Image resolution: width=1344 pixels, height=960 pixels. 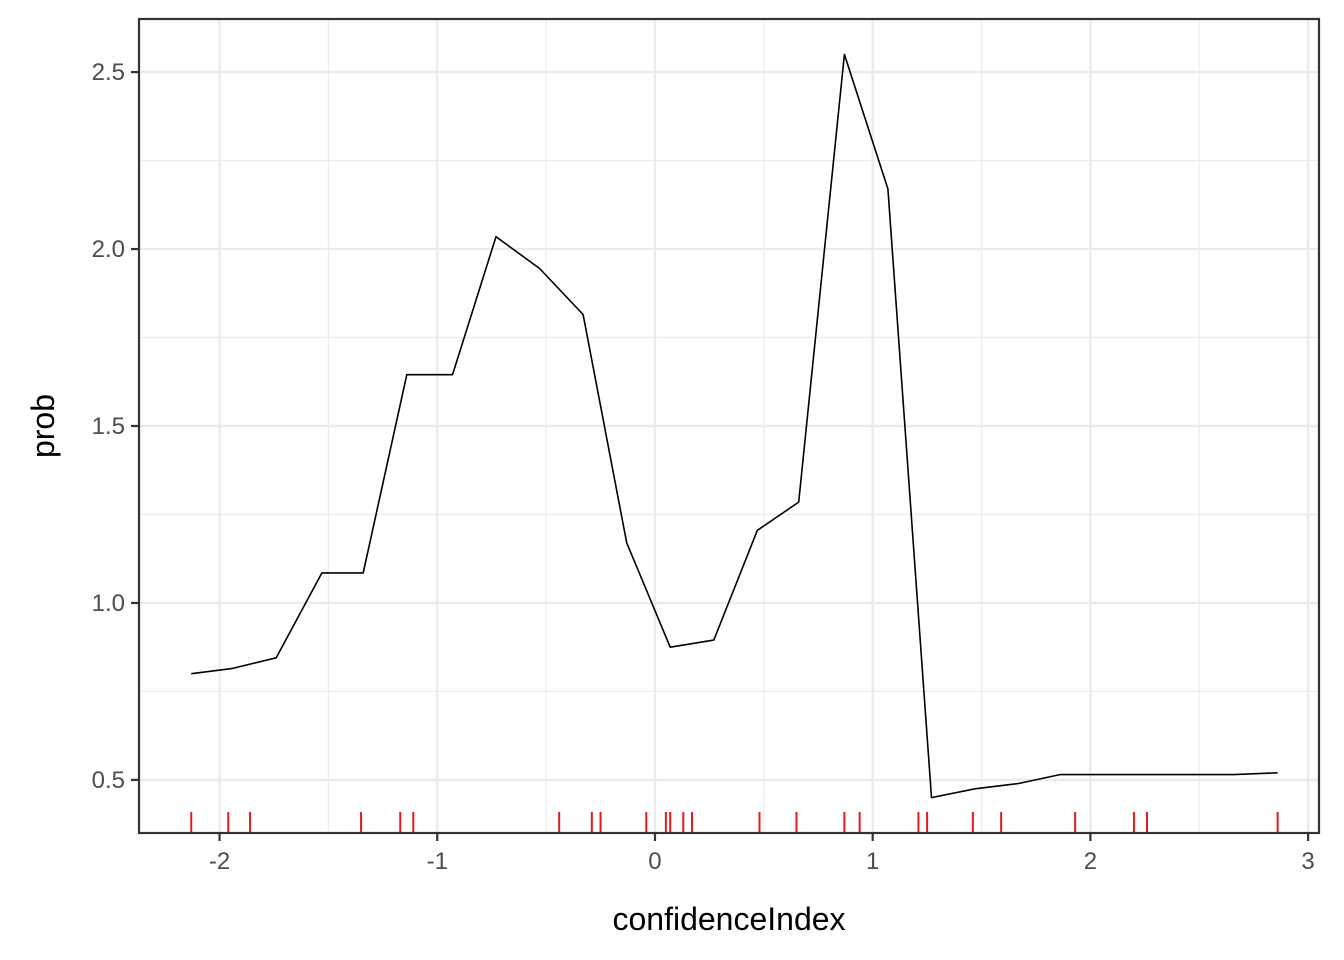 I want to click on x-tick-label: 1, so click(x=872, y=861).